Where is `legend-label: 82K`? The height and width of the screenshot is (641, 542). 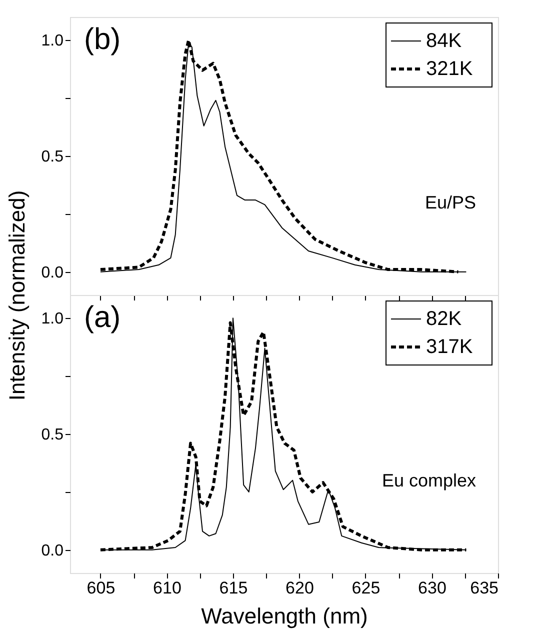 legend-label: 82K is located at coordinates (444, 319).